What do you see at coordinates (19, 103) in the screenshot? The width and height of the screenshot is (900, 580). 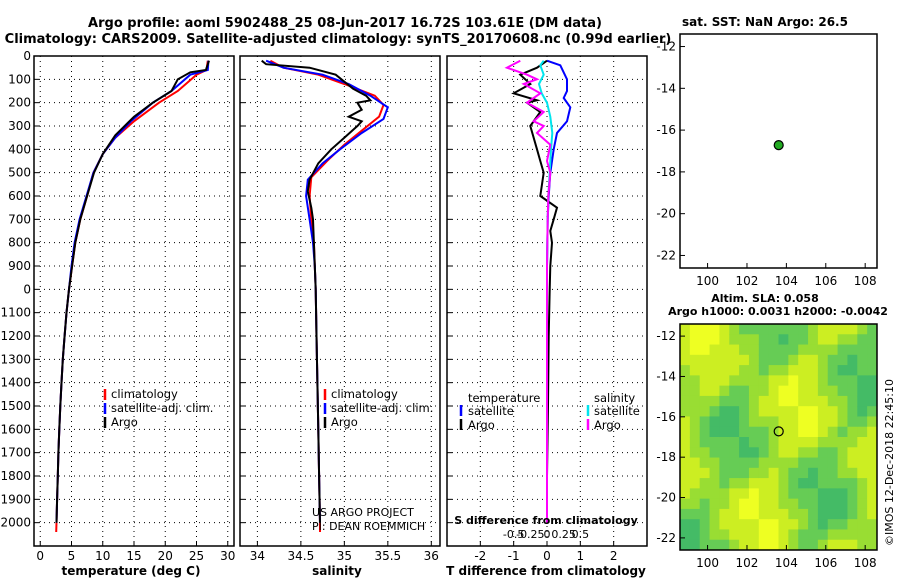 I see `y-tick-label: 200` at bounding box center [19, 103].